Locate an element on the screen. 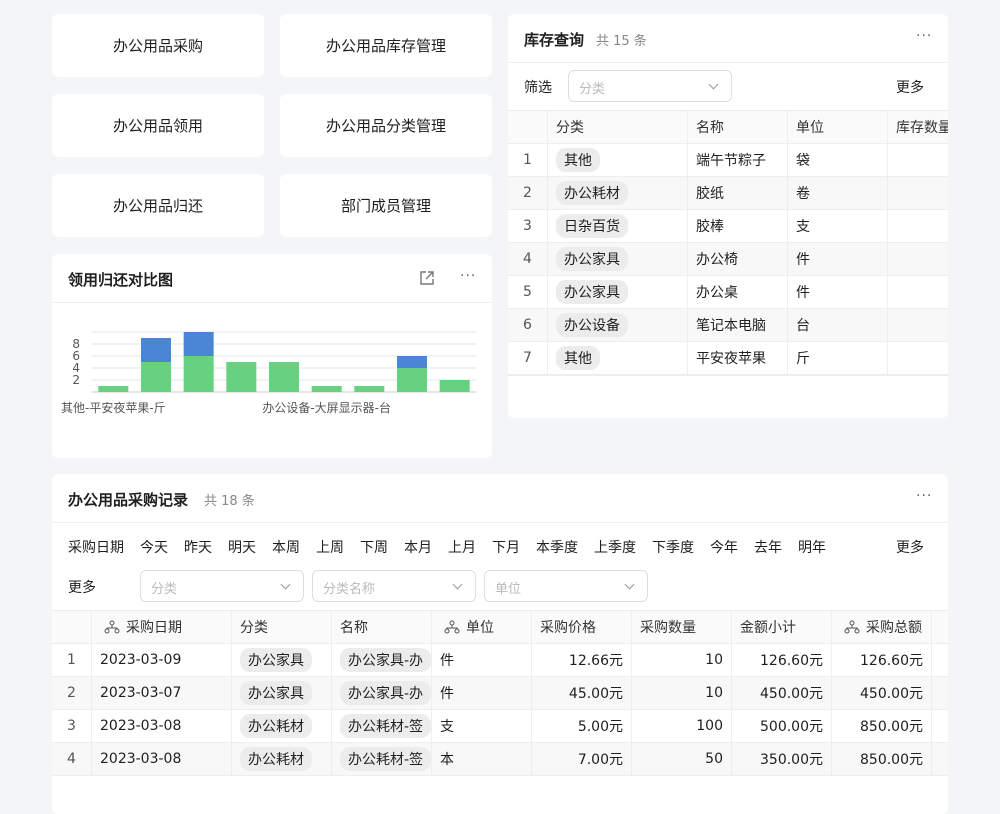 Image resolution: width=1000 pixels, height=814 pixels. date-filter-label: 采购日期 is located at coordinates (96, 548).